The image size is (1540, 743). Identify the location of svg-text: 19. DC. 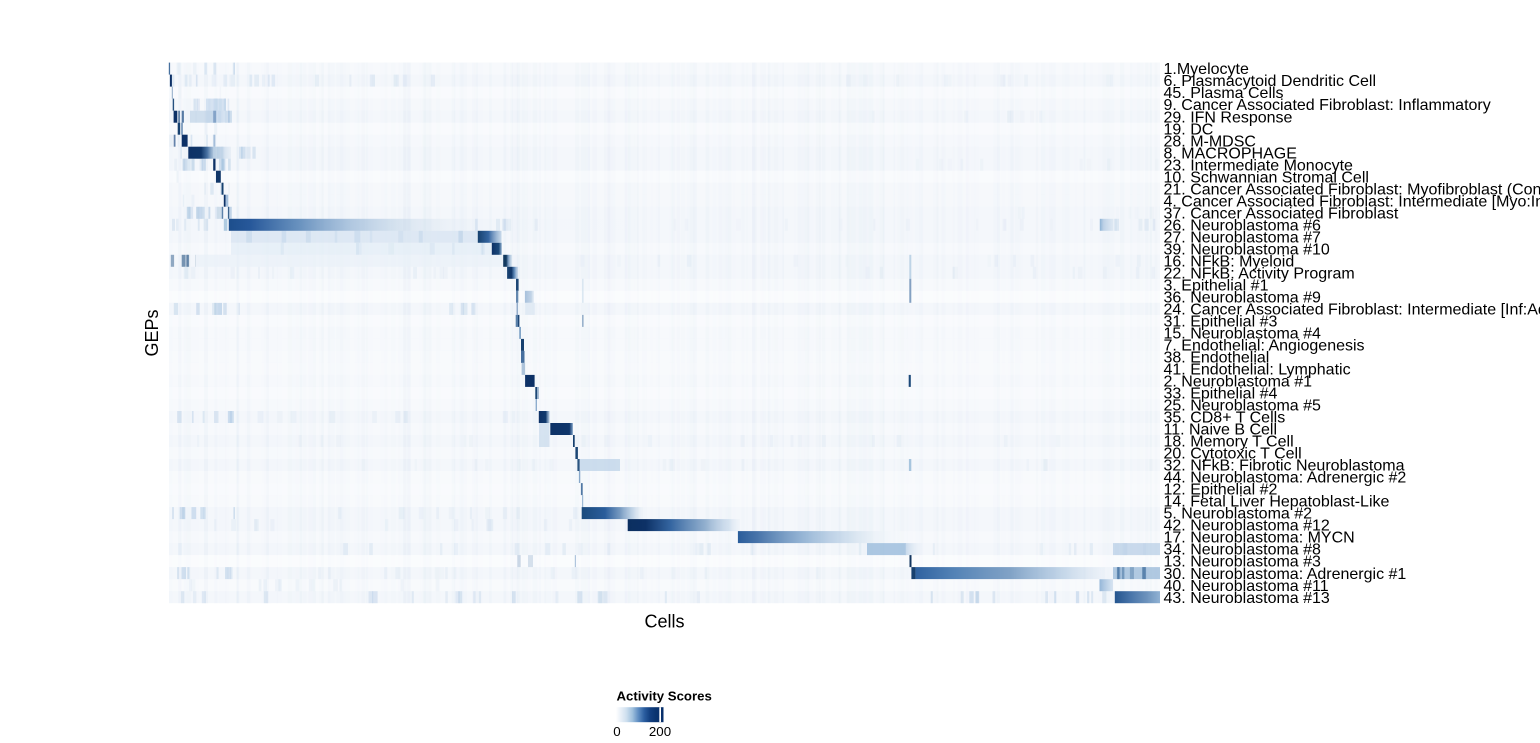
(1189, 129).